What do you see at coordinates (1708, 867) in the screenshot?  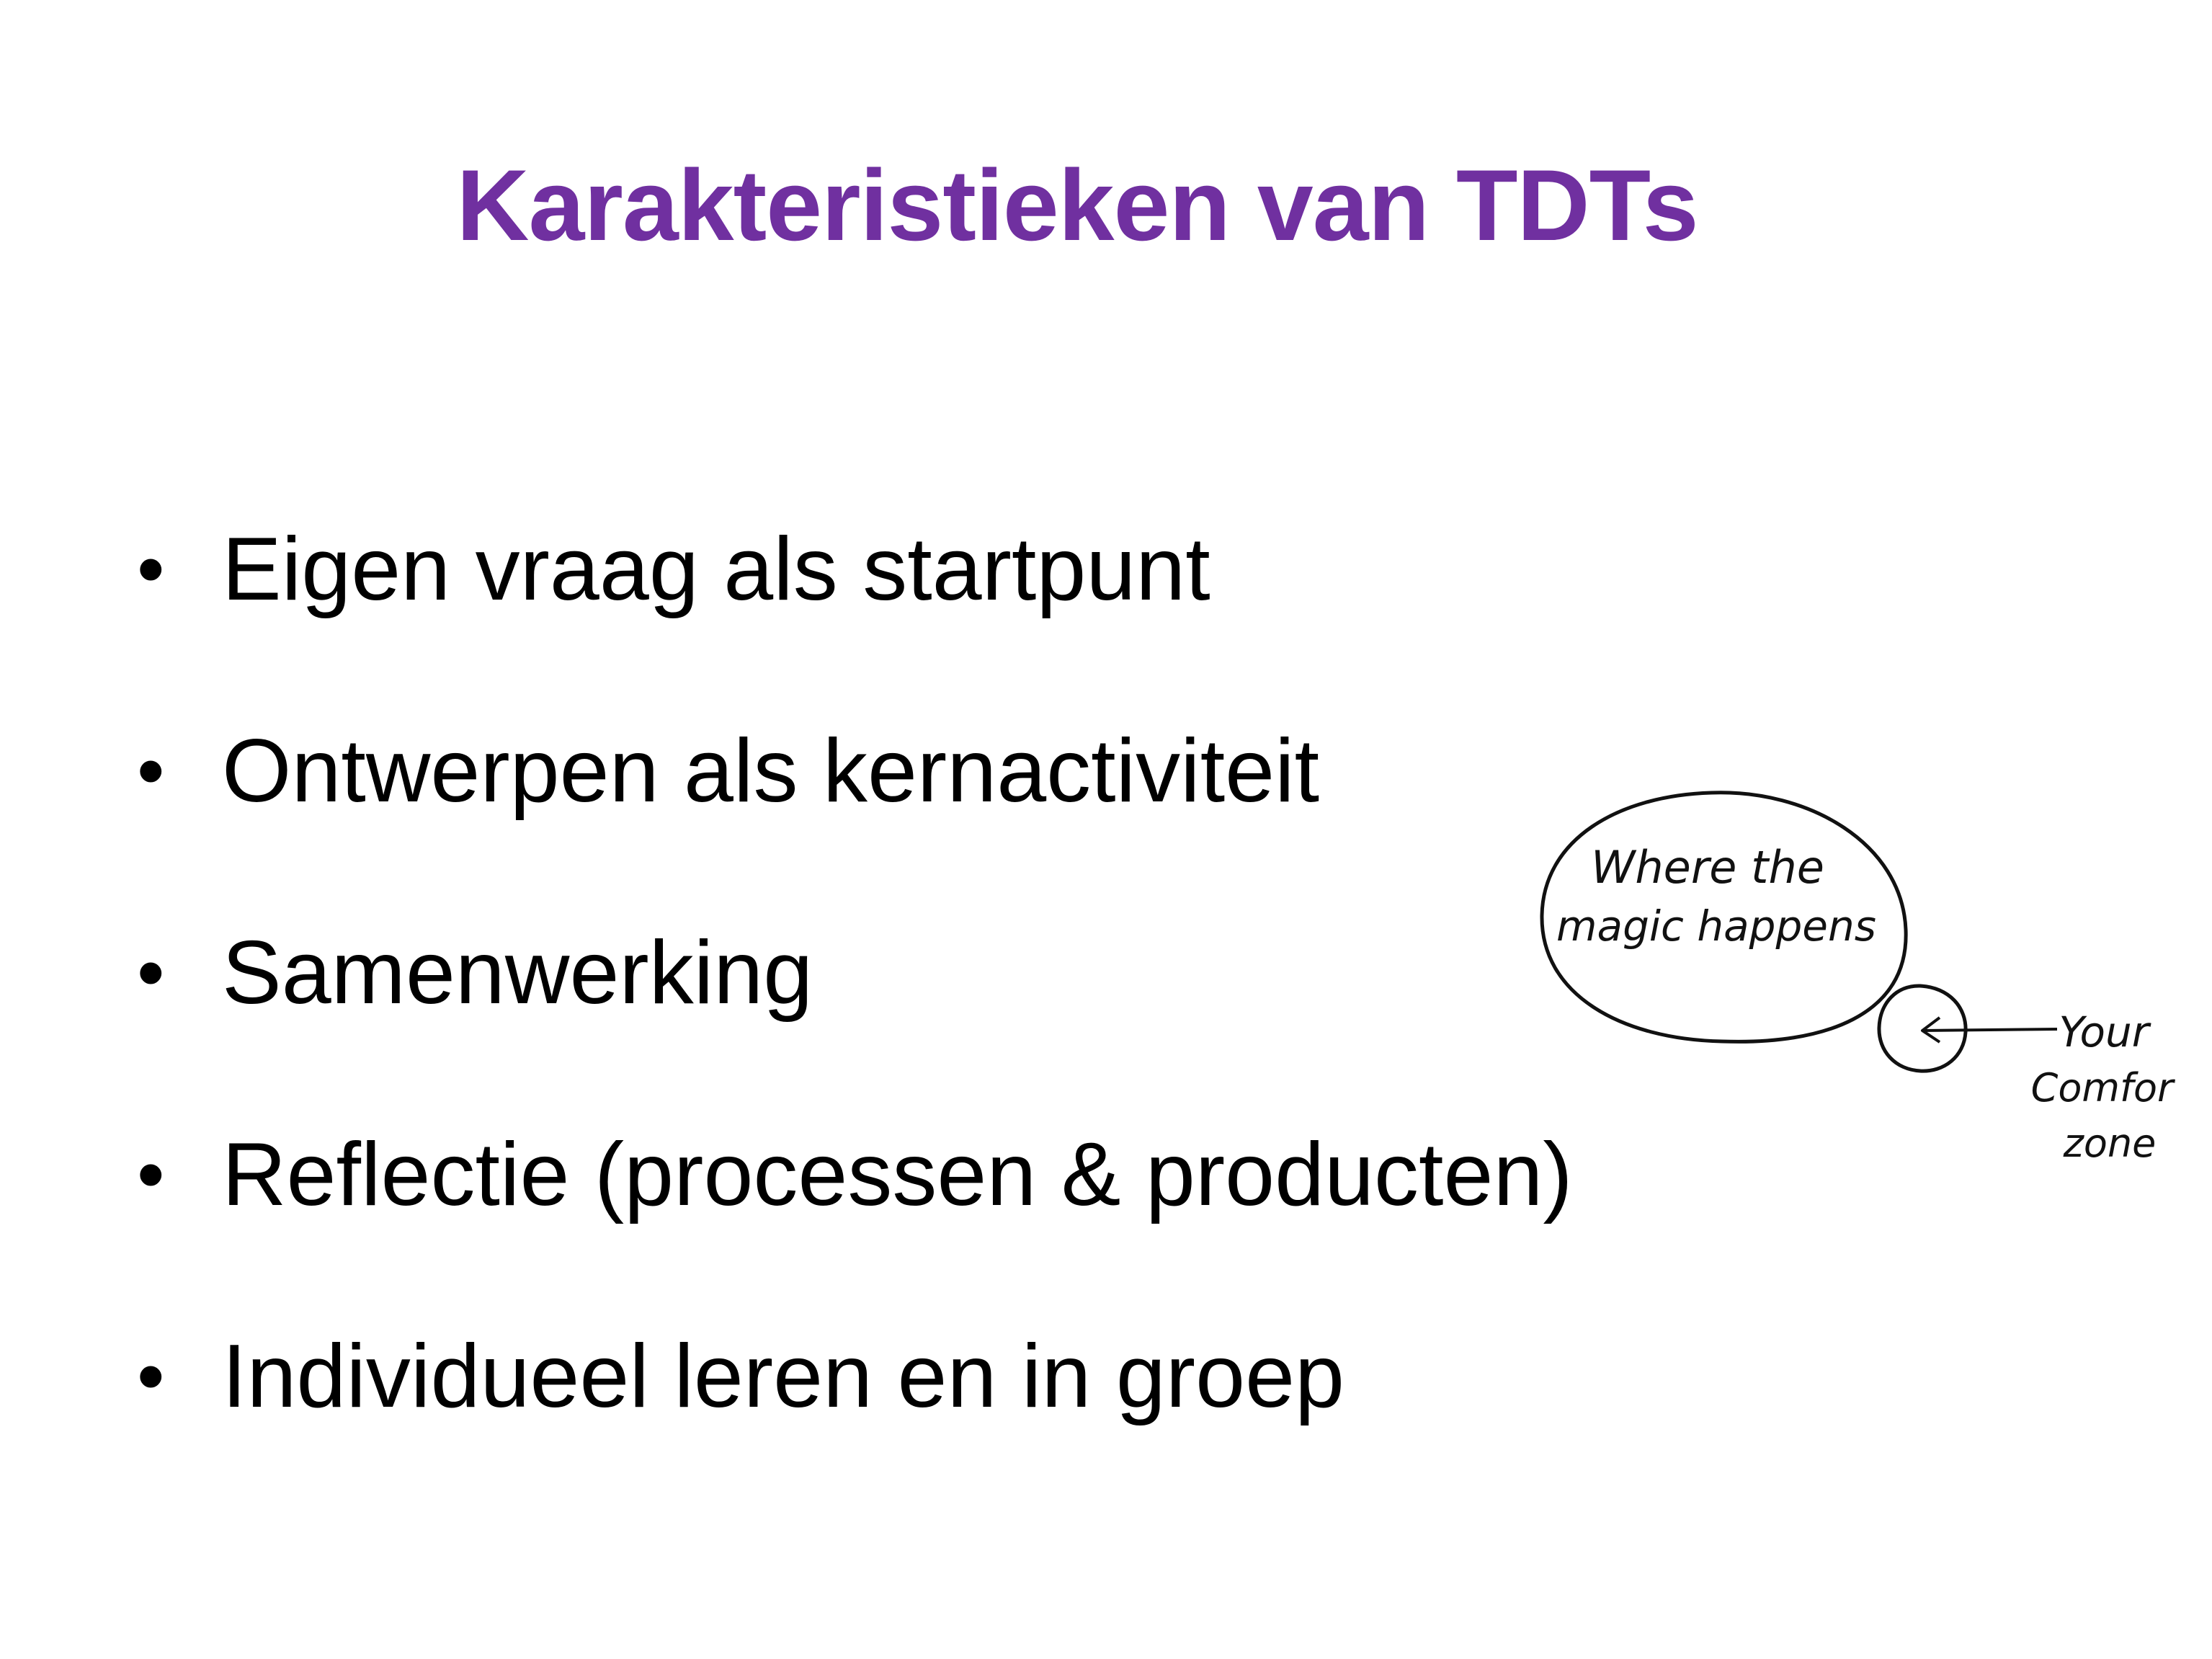 I see `magic-text-line1: Where the` at bounding box center [1708, 867].